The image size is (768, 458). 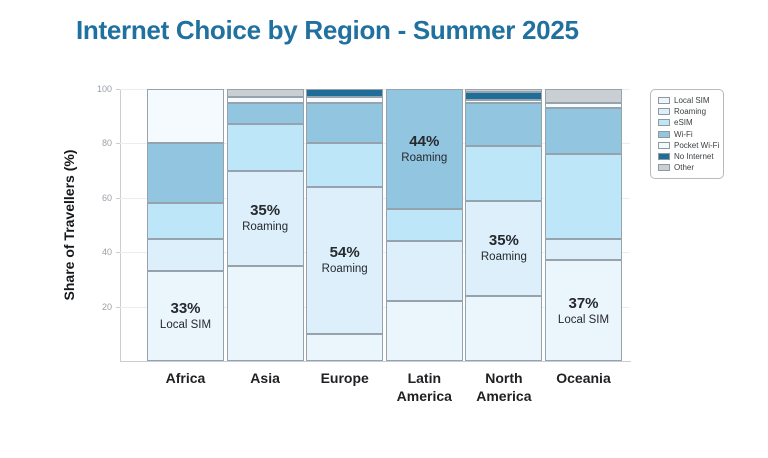 What do you see at coordinates (327, 30) in the screenshot?
I see `chart-title: Internet Choice by Region - Summer 2025` at bounding box center [327, 30].